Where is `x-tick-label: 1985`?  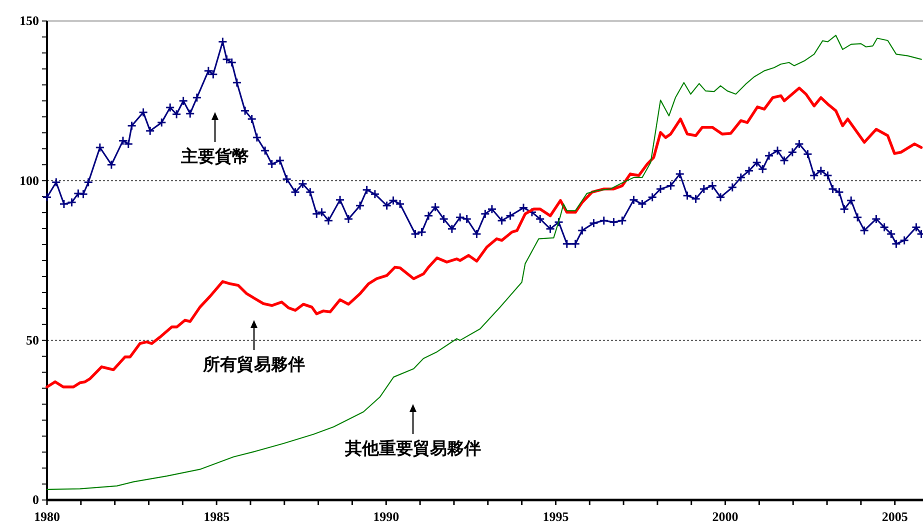
x-tick-label: 1985 is located at coordinates (217, 516).